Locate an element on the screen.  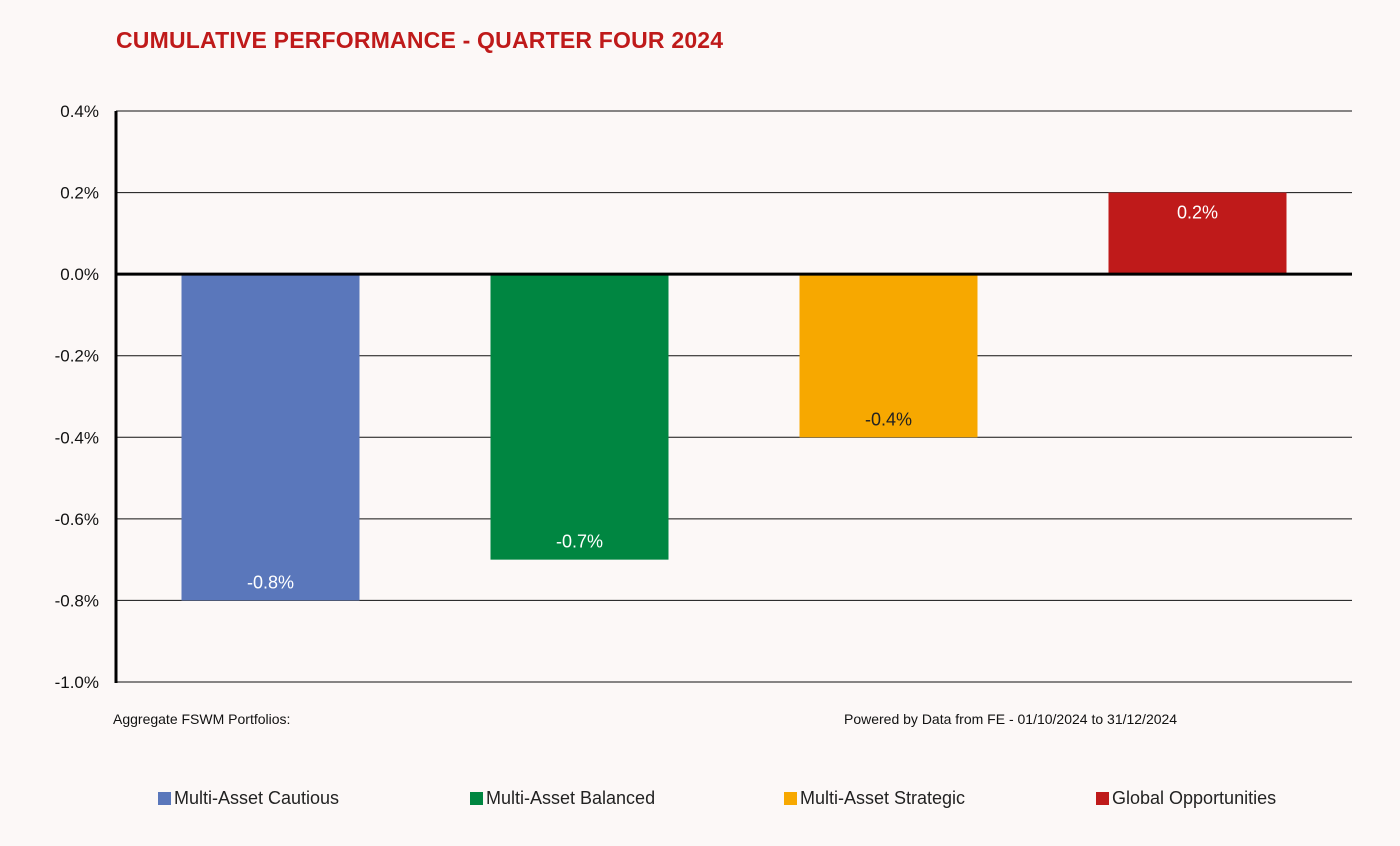
data-label: -0.4% is located at coordinates (888, 419).